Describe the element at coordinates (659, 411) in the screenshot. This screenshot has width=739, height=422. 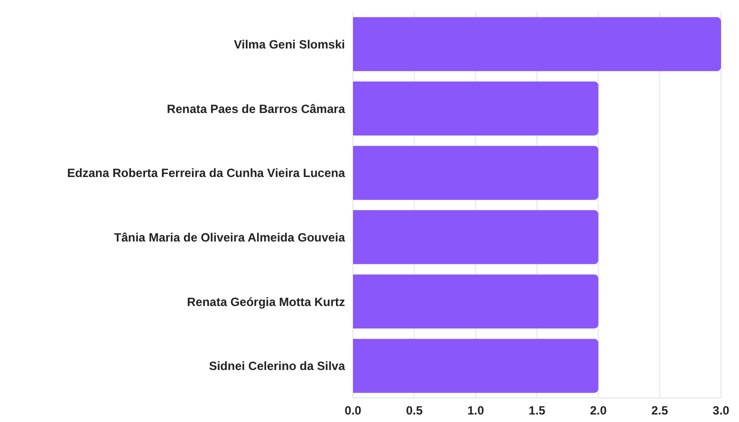
I see `x-tick-label: 2.5` at that location.